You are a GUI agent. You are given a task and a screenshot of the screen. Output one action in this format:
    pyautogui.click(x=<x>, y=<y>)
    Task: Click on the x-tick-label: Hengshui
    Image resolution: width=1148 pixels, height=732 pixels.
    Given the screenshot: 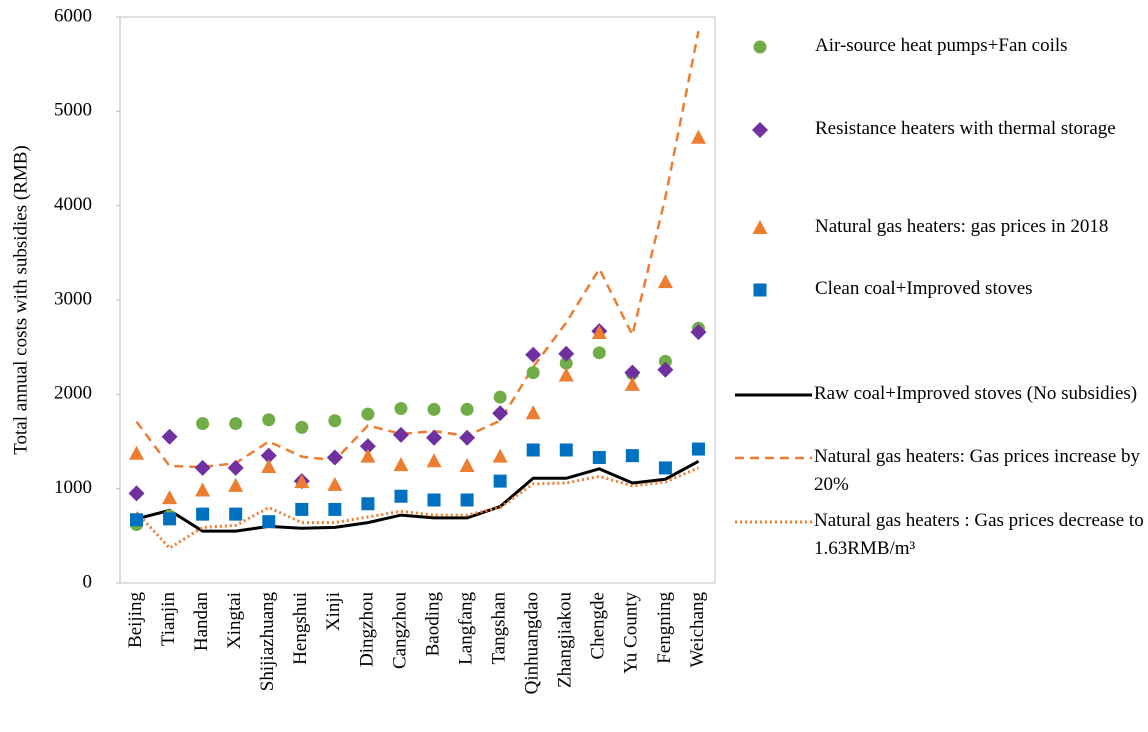 What is the action you would take?
    pyautogui.click(x=300, y=628)
    